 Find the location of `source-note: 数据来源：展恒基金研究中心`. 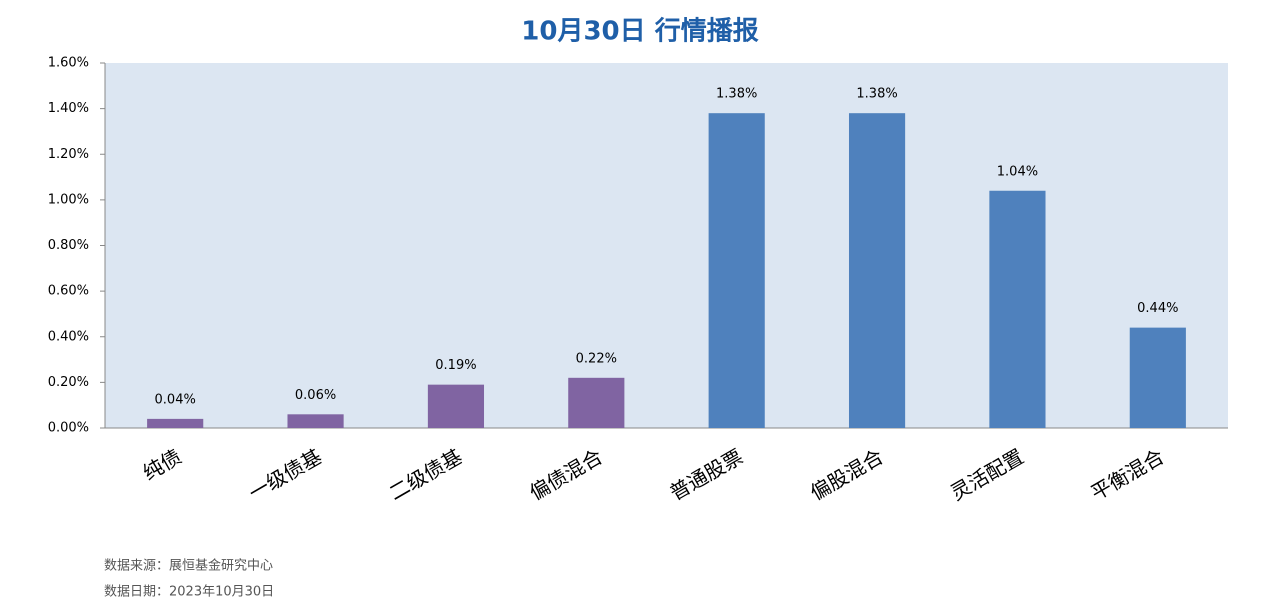

source-note: 数据来源：展恒基金研究中心 is located at coordinates (188, 566).